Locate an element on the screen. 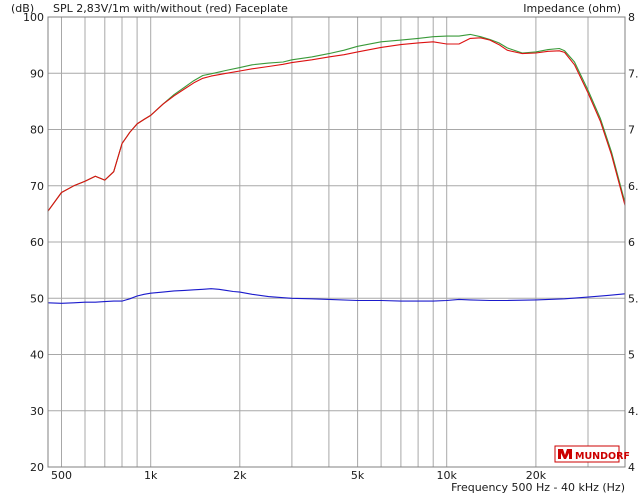 This screenshot has height=498, width=639. y-tick-label: 70 is located at coordinates (37, 186).